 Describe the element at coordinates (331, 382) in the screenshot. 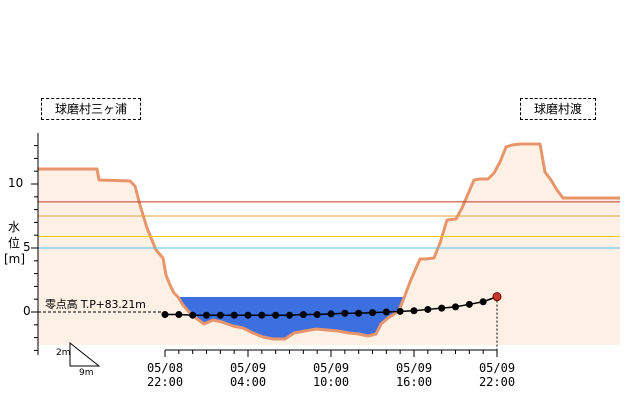

I see `x-tick-time: 10:00` at that location.